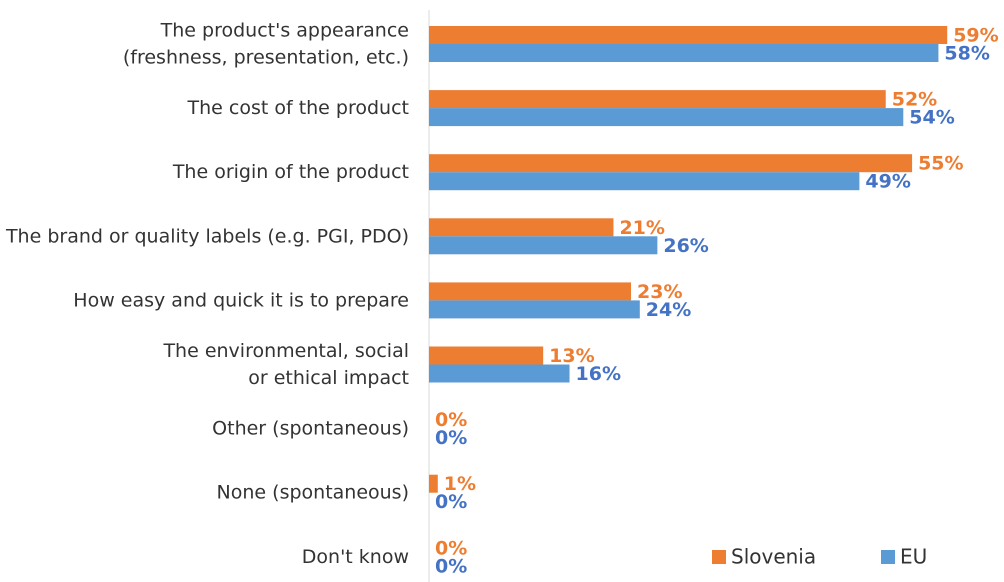 This screenshot has height=582, width=1004. I want to click on category-label: How easy and quick it is to prepare, so click(241, 300).